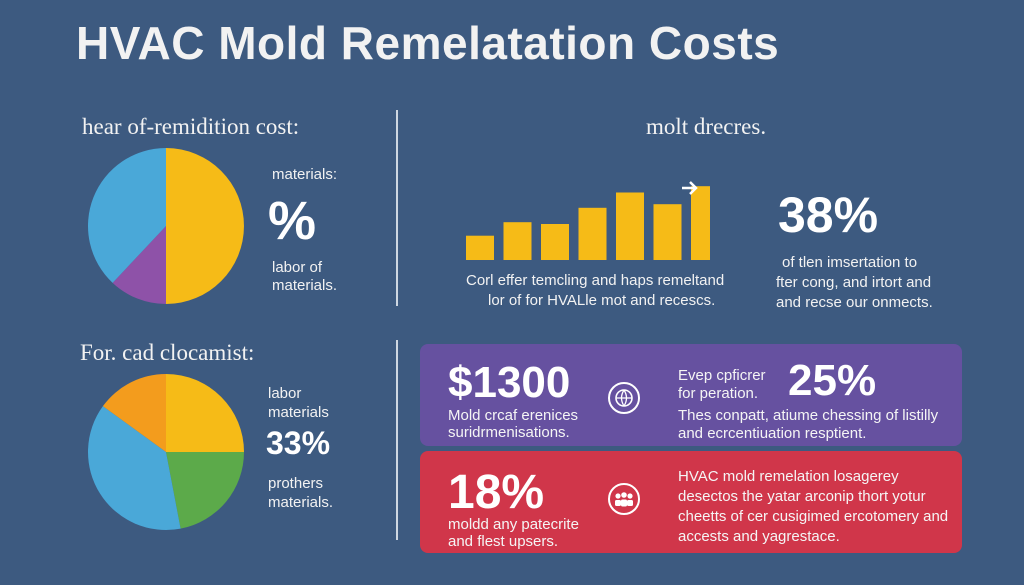 Image resolution: width=1024 pixels, height=585 pixels. I want to click on section4-label-4: materials., so click(301, 502).